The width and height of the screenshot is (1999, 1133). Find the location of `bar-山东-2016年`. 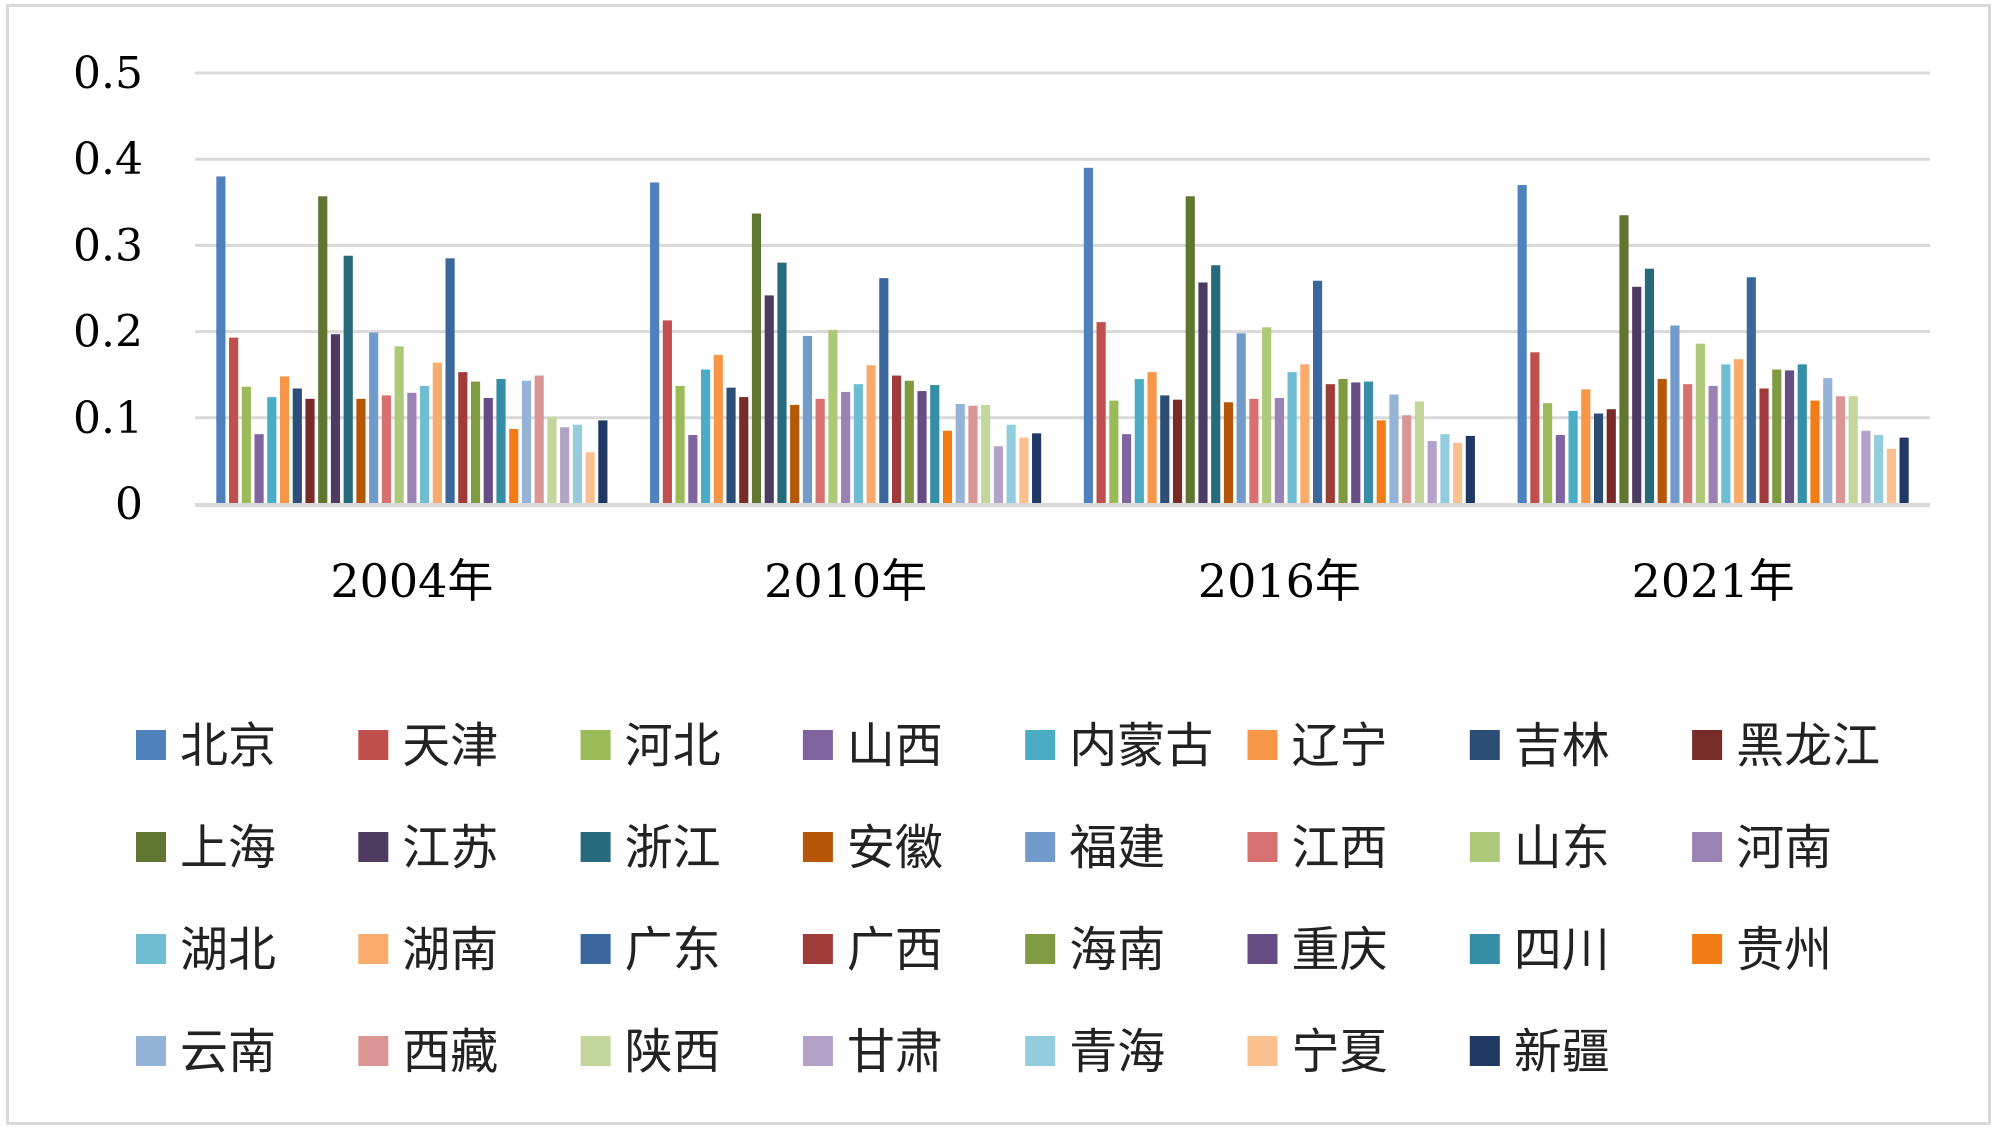

bar-山东-2016年 is located at coordinates (1267, 415).